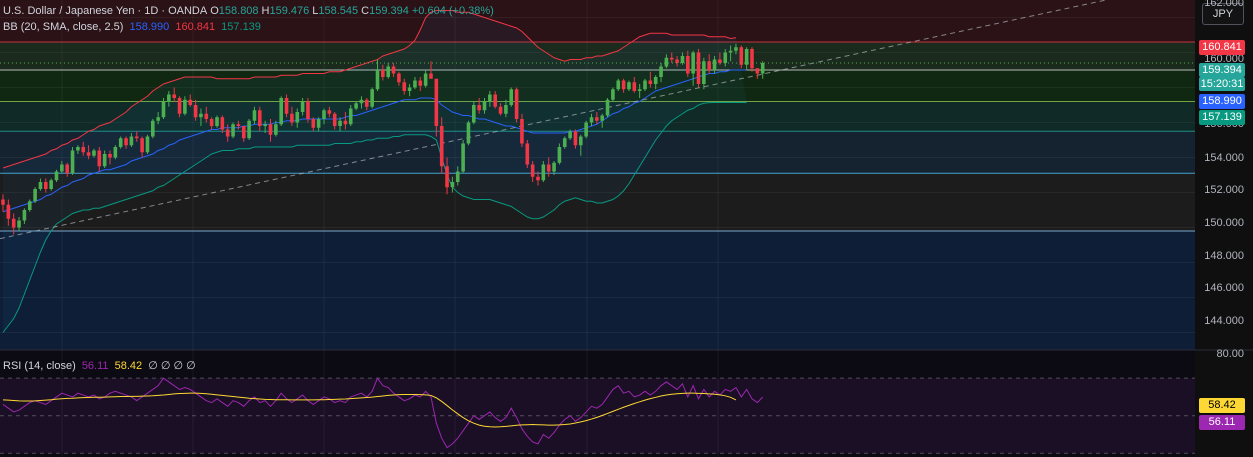 This screenshot has width=1253, height=457. What do you see at coordinates (597, 202) in the screenshot?
I see `price-zone` at bounding box center [597, 202].